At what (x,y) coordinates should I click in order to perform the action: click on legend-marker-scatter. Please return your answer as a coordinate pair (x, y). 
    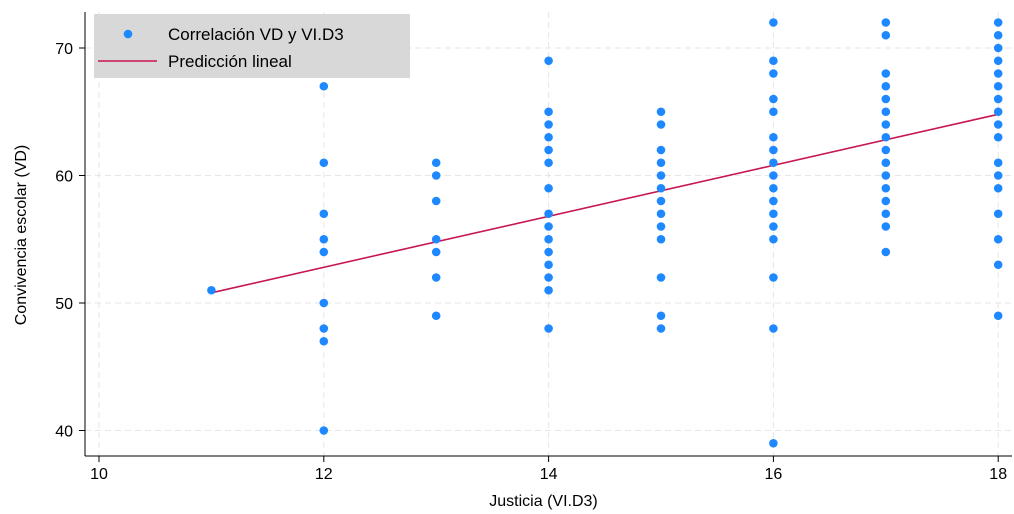
    Looking at the image, I should click on (128, 34).